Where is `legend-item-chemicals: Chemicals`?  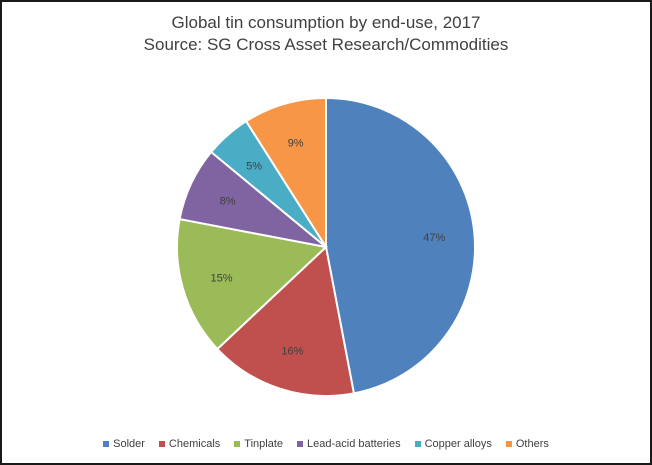
legend-item-chemicals: Chemicals is located at coordinates (189, 444).